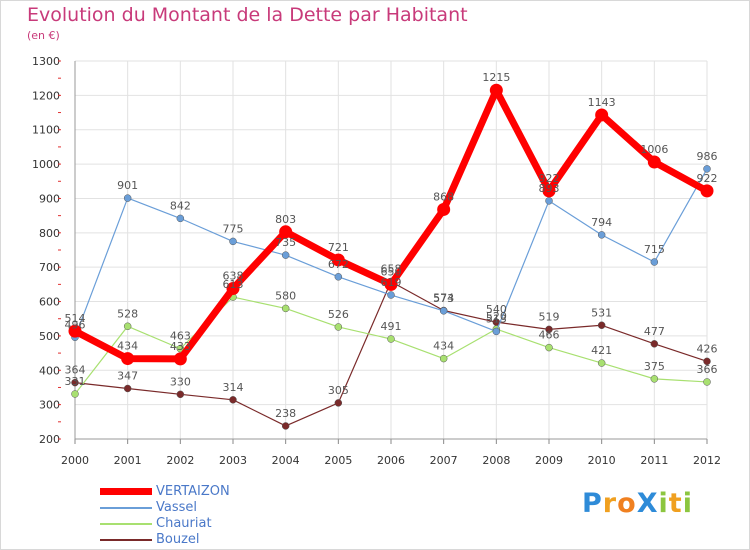 The height and width of the screenshot is (550, 750). I want to click on proxiti-logo: ProXiti, so click(637, 503).